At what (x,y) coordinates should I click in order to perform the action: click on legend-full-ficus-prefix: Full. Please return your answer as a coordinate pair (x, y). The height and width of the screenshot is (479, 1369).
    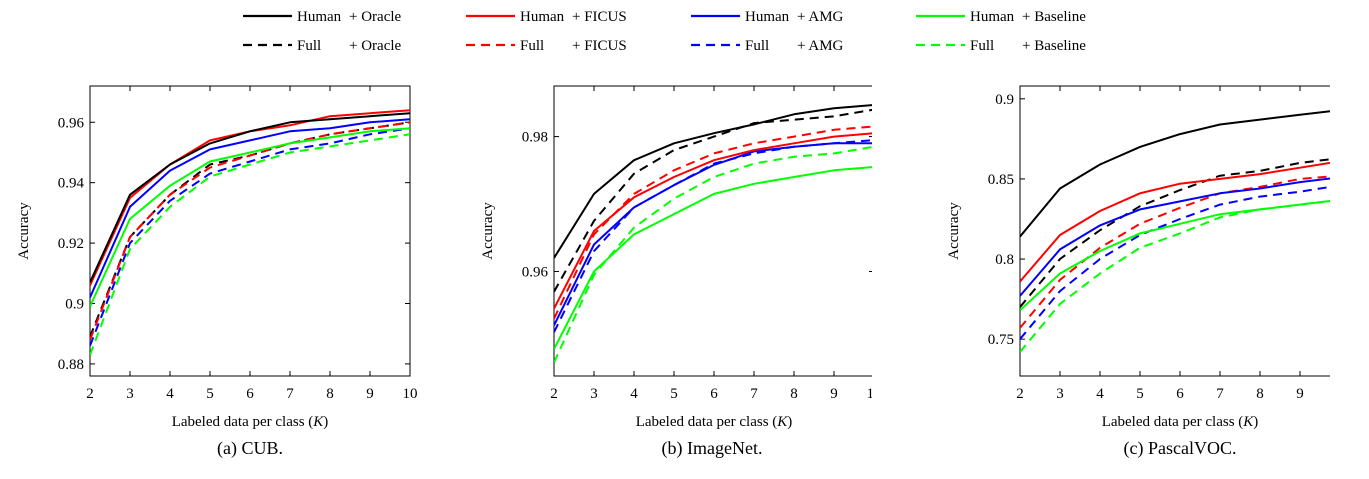
    Looking at the image, I should click on (532, 46).